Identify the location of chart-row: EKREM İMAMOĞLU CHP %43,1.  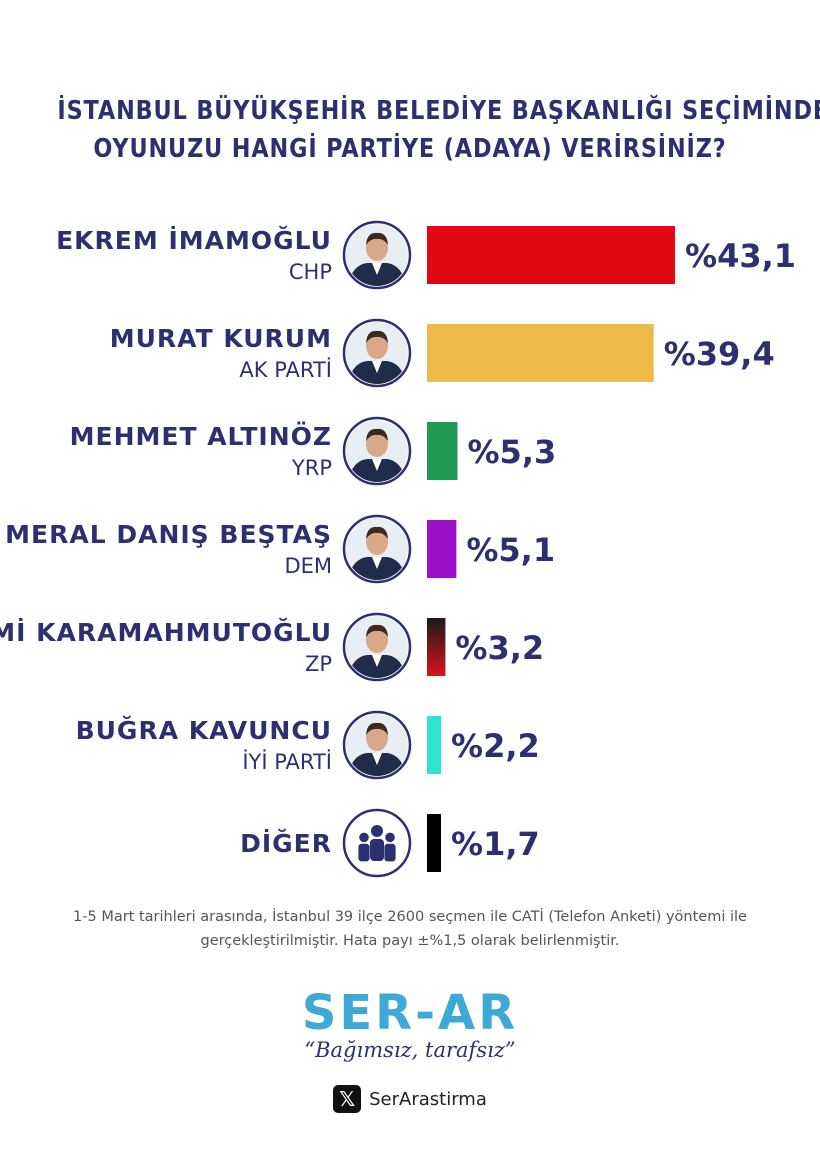
(426, 255).